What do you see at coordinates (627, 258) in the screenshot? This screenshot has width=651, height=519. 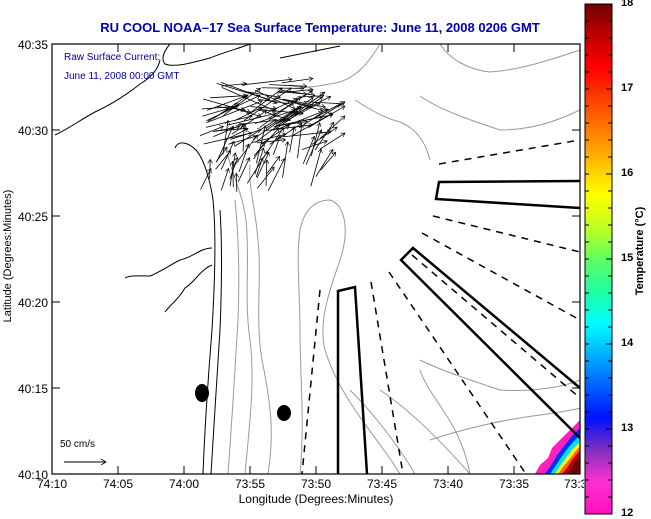 I see `colorbar-tick-label: 15` at bounding box center [627, 258].